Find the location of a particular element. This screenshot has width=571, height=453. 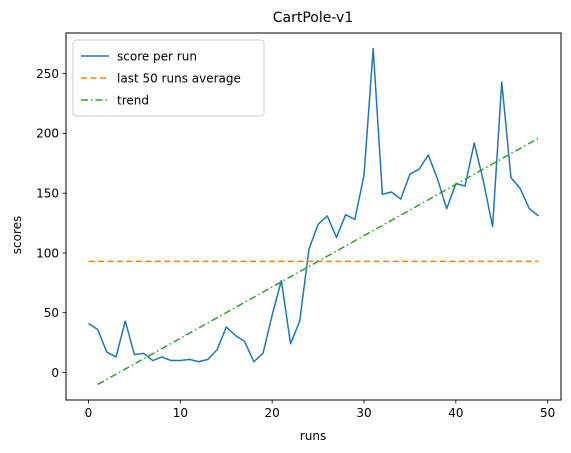

legend-box is located at coordinates (168, 78).